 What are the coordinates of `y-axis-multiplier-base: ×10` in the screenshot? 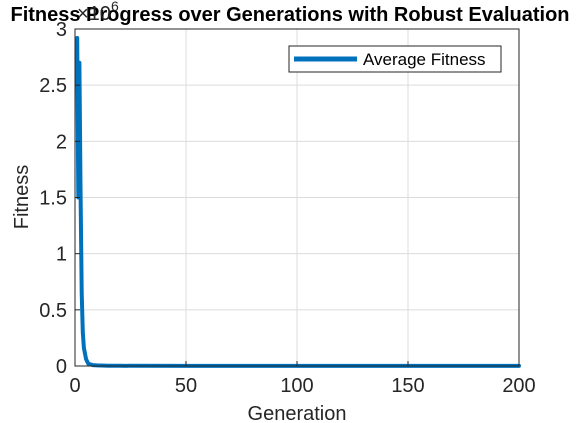 It's located at (94, 14).